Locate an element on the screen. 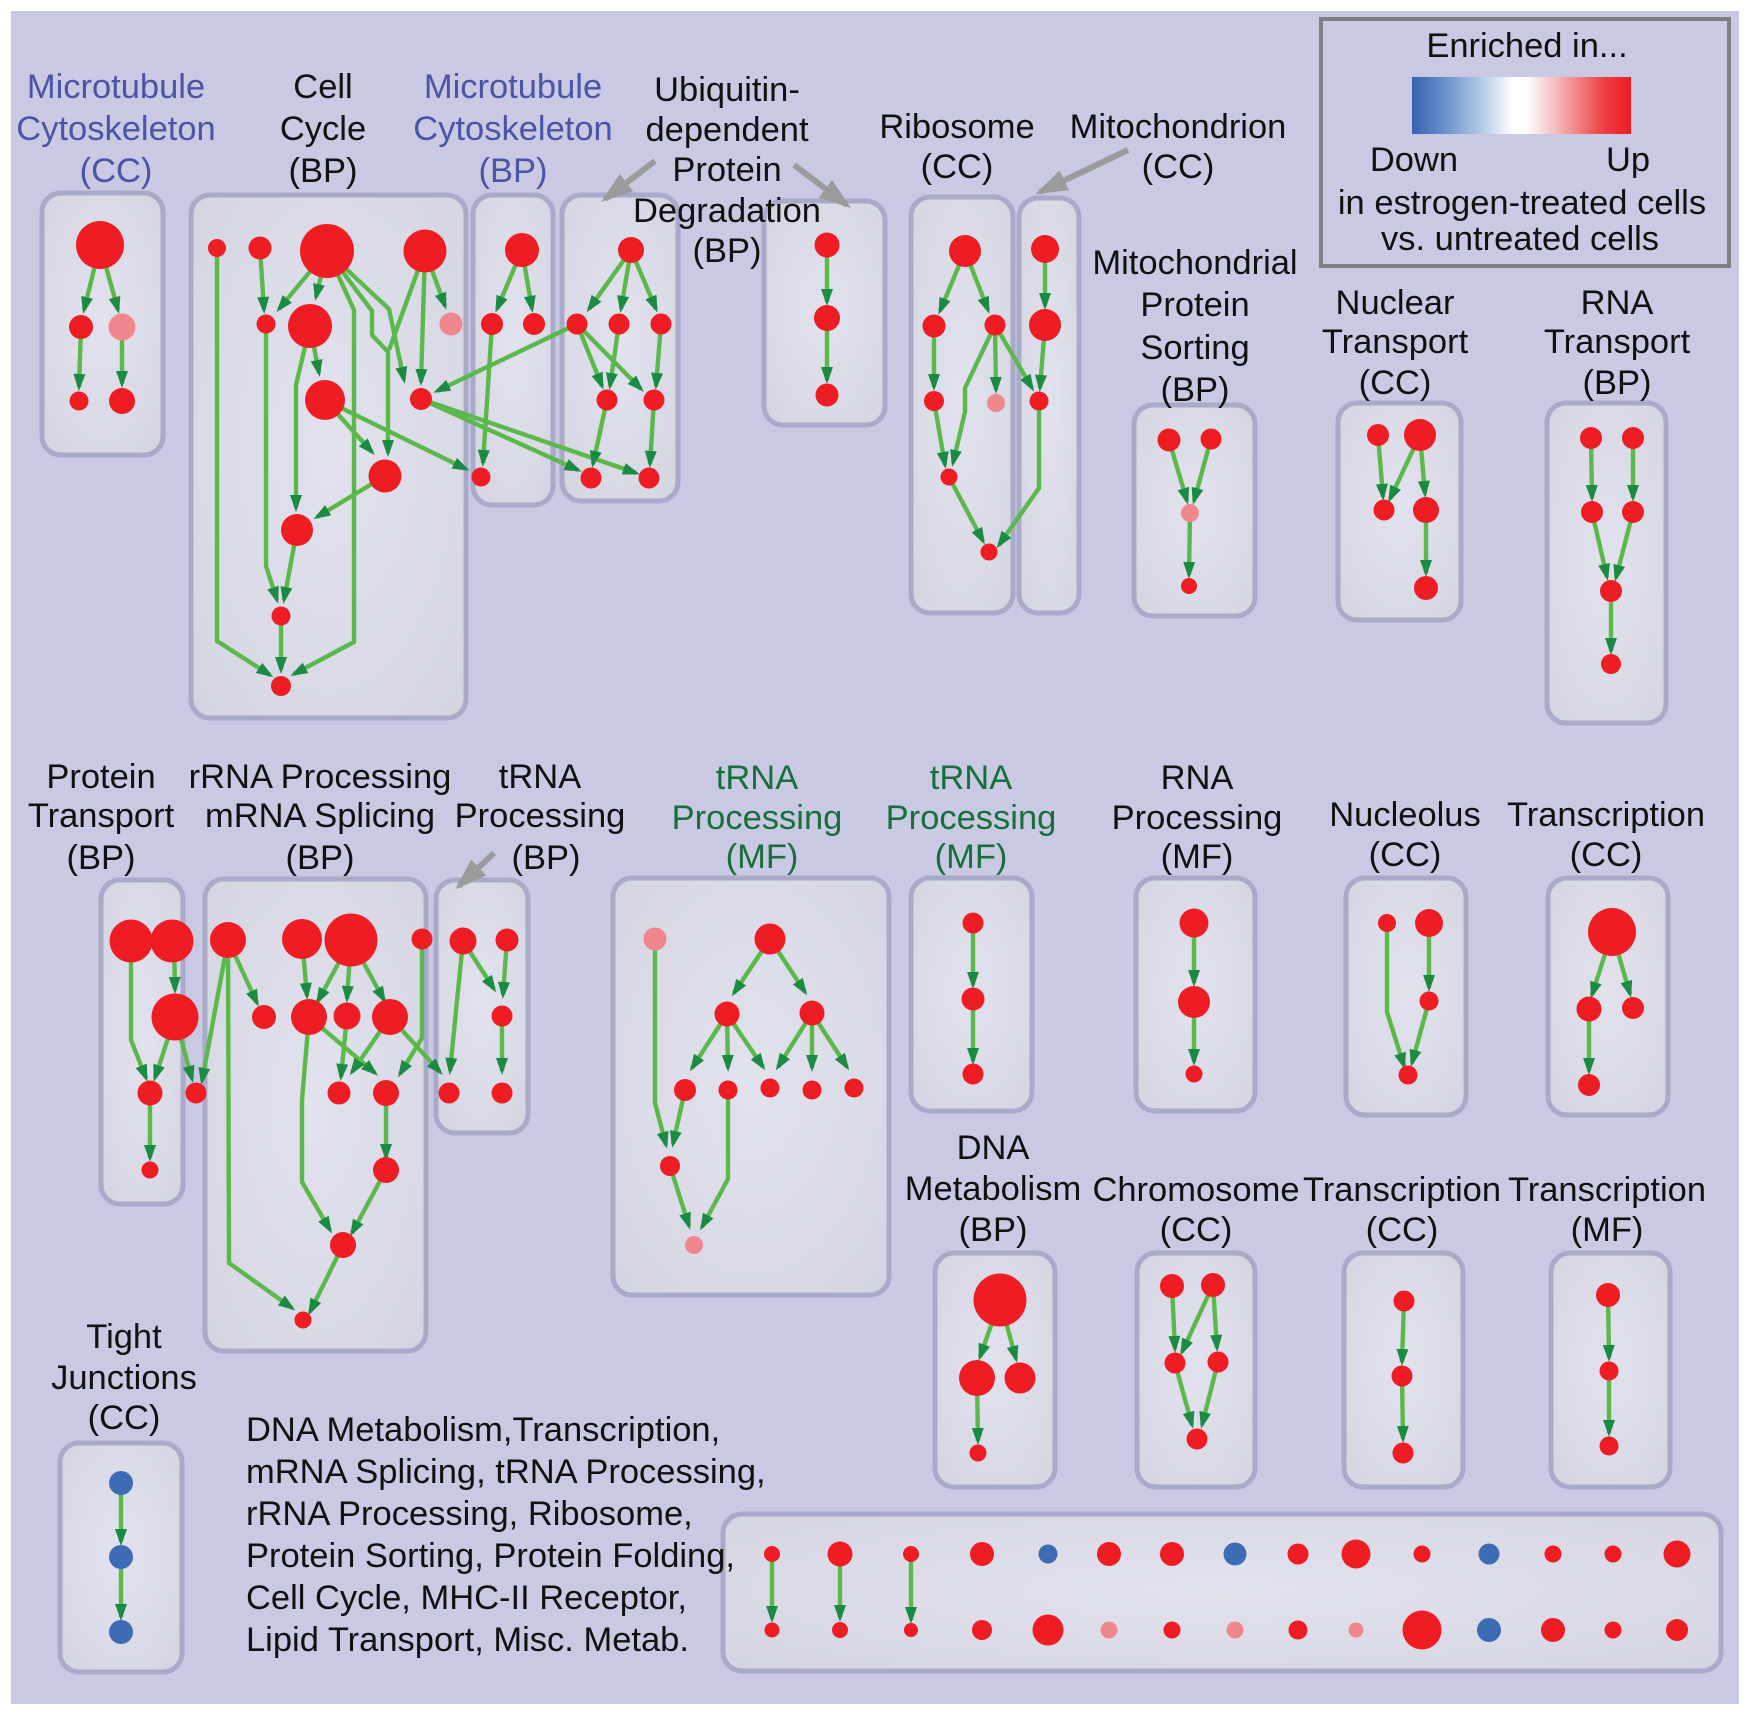 The image size is (1750, 1715). svg-text: Lipid Transport, Misc. Metab. is located at coordinates (467, 1640).